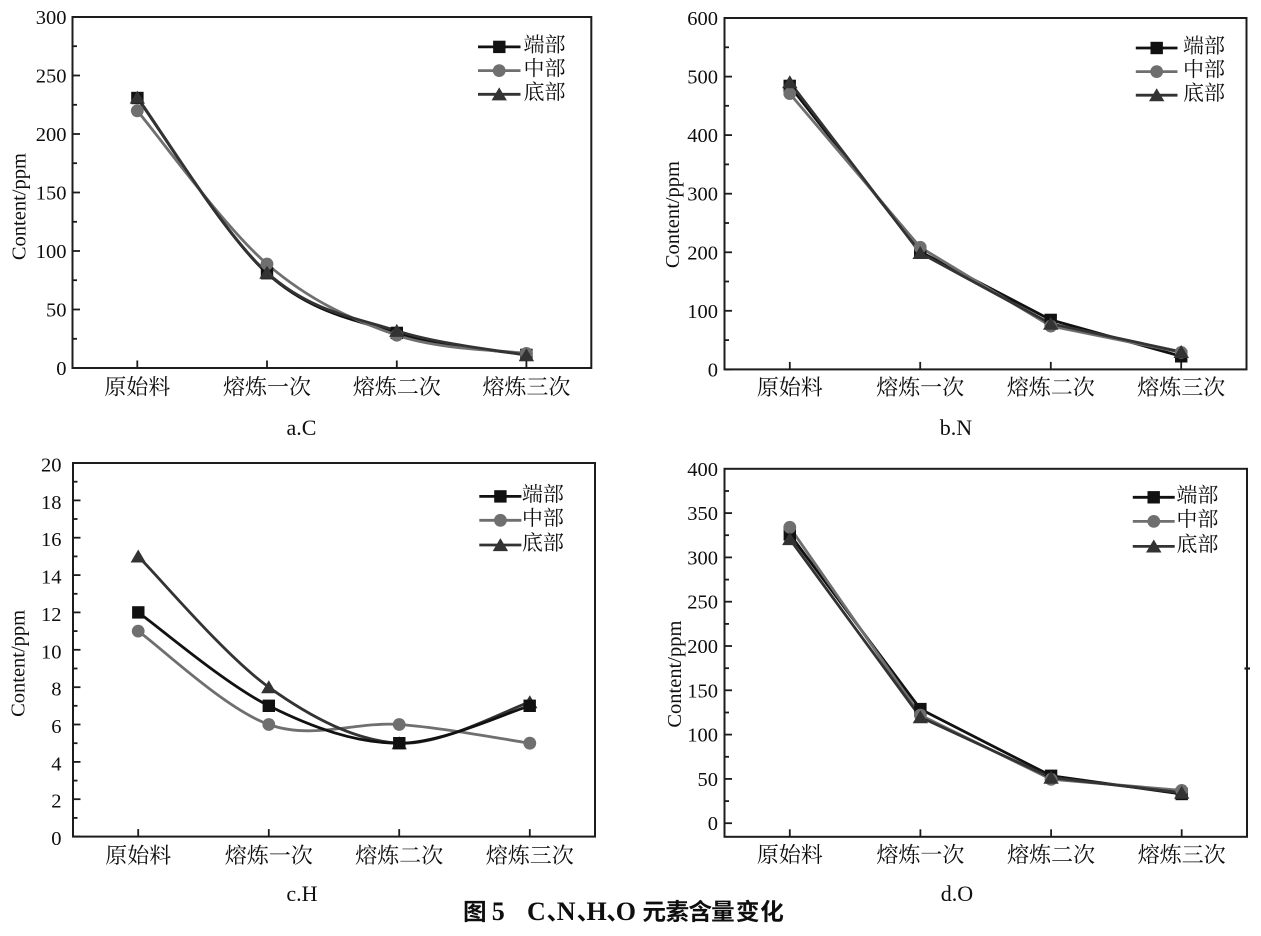  I want to click on svg-text: 350, so click(702, 514).